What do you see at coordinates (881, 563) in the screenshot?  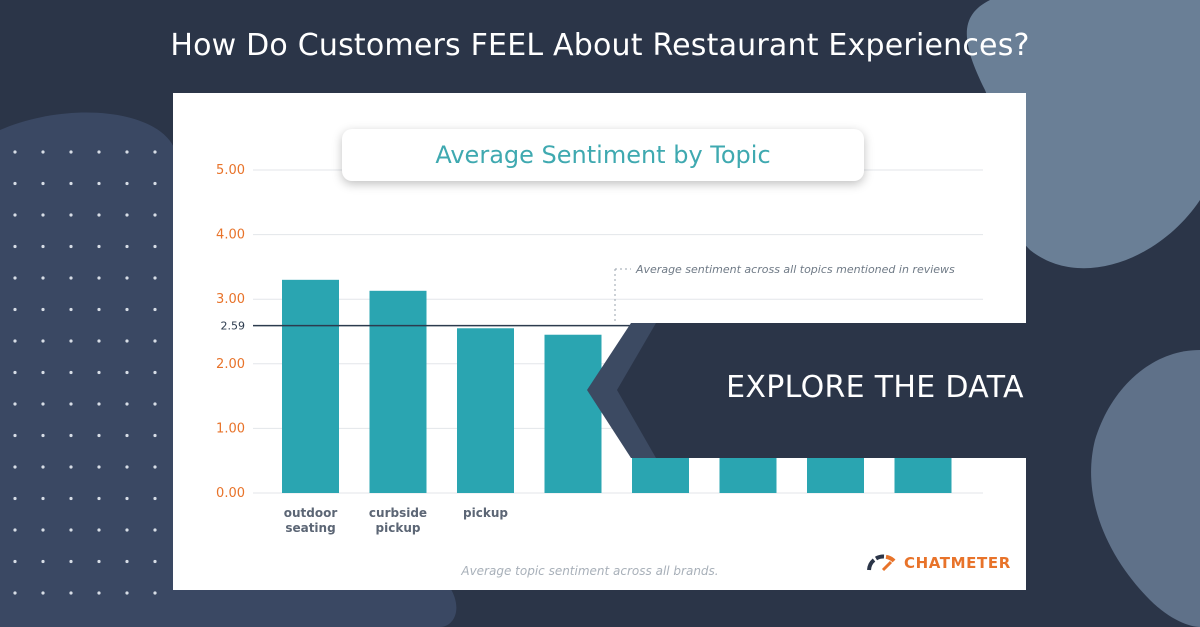 I see `chatmeter-gauge-icon` at bounding box center [881, 563].